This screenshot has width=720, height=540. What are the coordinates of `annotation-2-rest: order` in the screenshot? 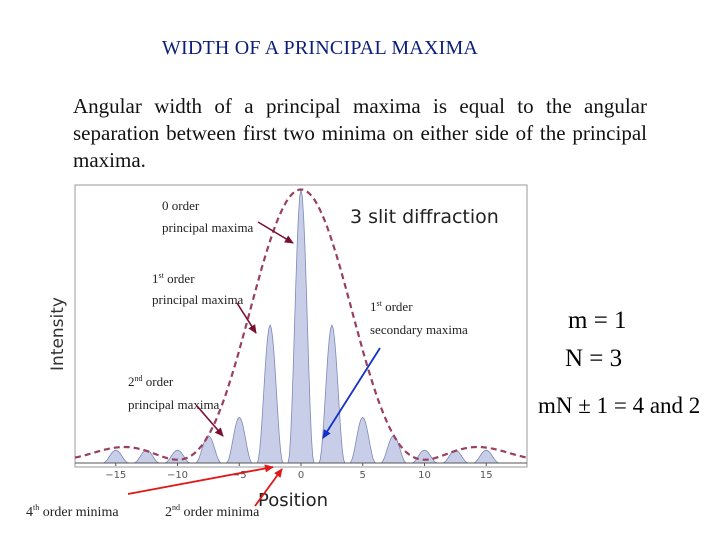 It's located at (158, 381).